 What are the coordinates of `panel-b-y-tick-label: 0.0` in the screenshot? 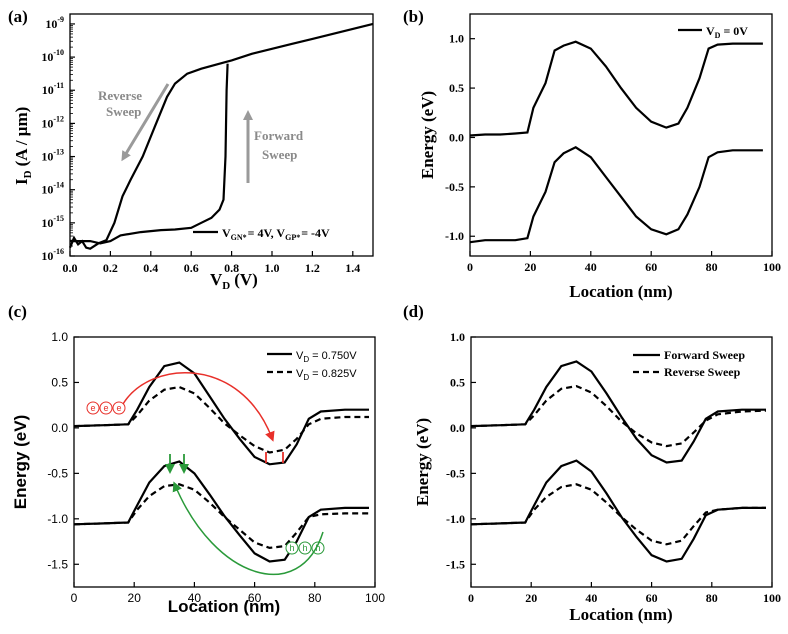 It's located at (456, 137).